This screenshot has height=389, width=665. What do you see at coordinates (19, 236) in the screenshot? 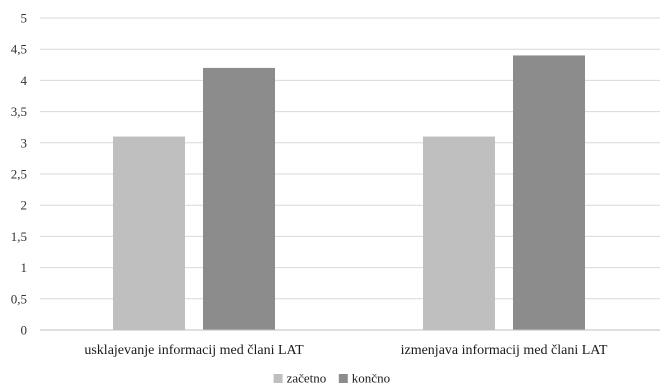
I see `y-tick-label: 1,5` at bounding box center [19, 236].